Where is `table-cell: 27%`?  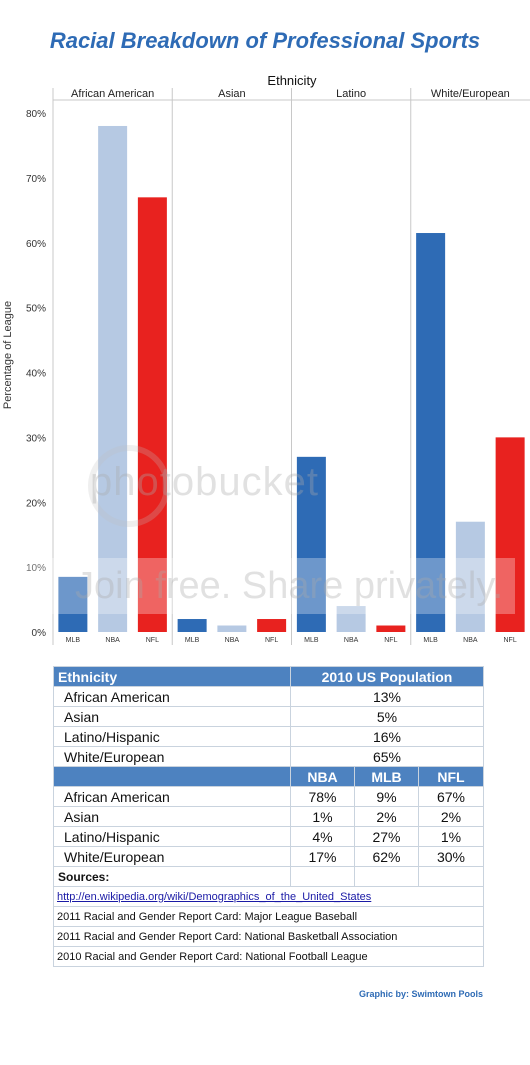 table-cell: 27% is located at coordinates (386, 836).